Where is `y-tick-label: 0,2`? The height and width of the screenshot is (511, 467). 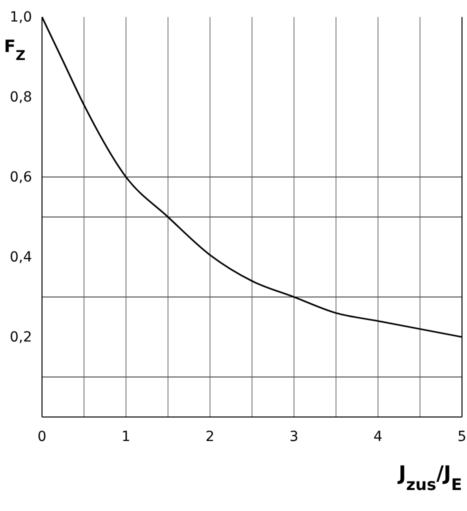 y-tick-label: 0,2 is located at coordinates (21, 337).